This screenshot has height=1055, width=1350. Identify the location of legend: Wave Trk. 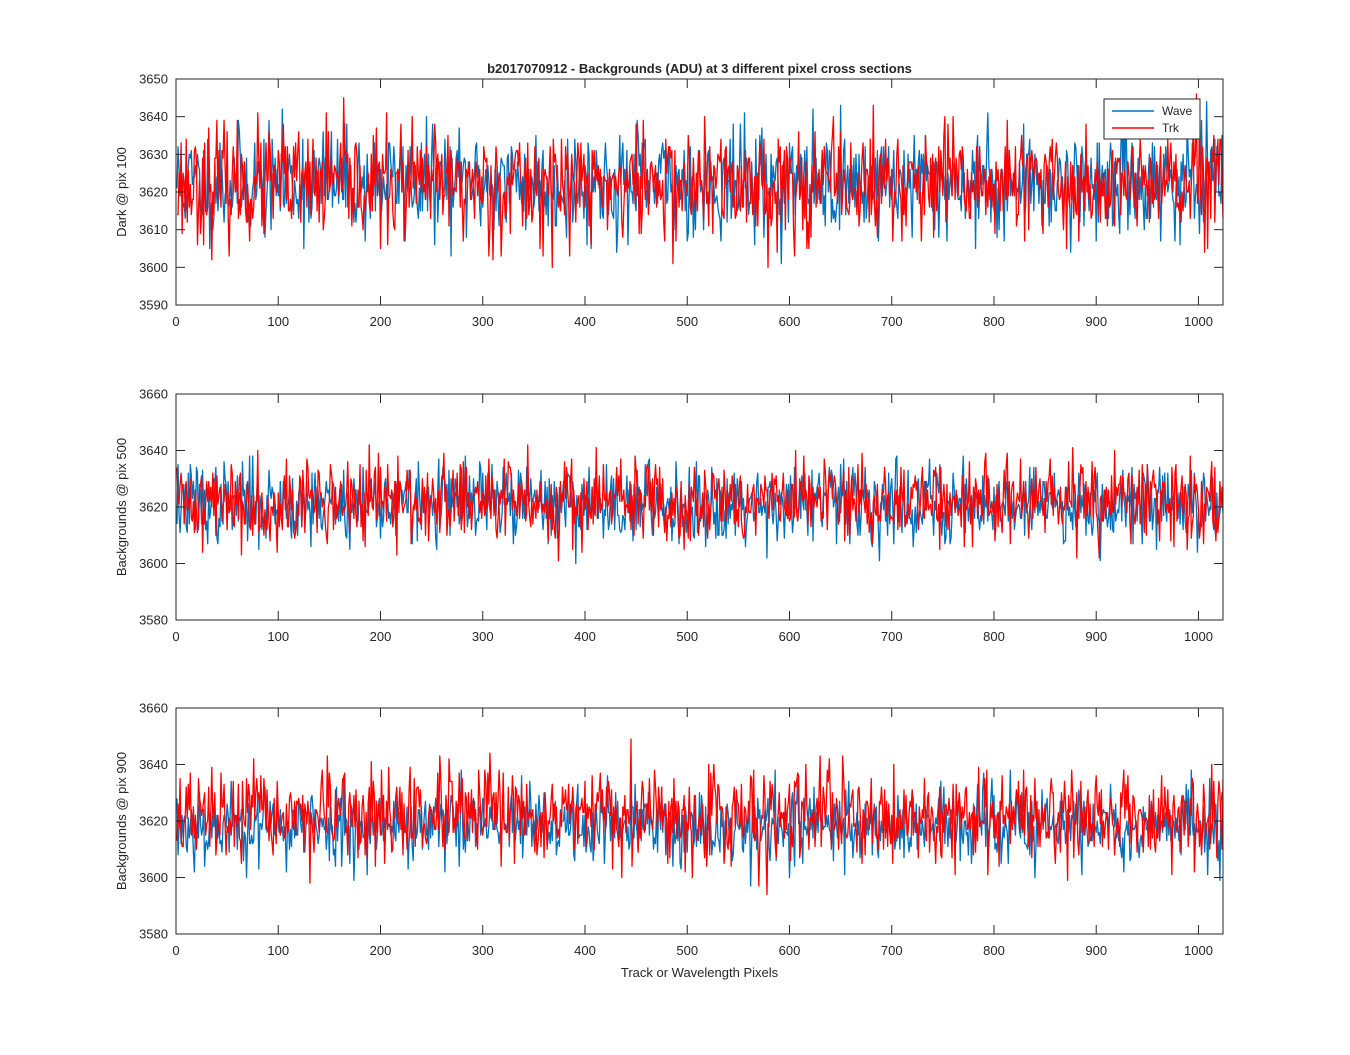
(1152, 119).